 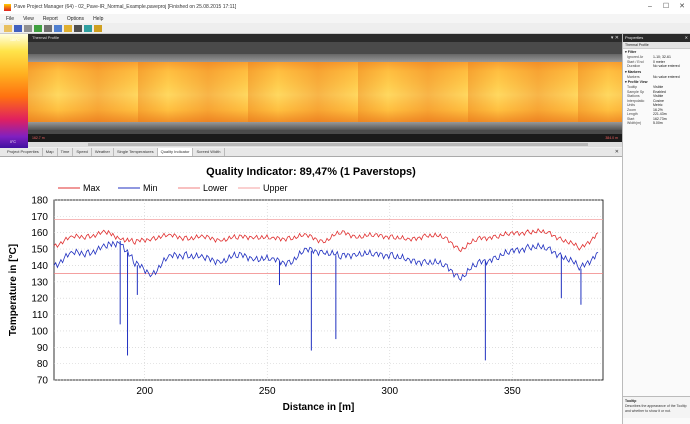 What do you see at coordinates (43, 348) in the screenshot?
I see `y-tick-label: 90` at bounding box center [43, 348].